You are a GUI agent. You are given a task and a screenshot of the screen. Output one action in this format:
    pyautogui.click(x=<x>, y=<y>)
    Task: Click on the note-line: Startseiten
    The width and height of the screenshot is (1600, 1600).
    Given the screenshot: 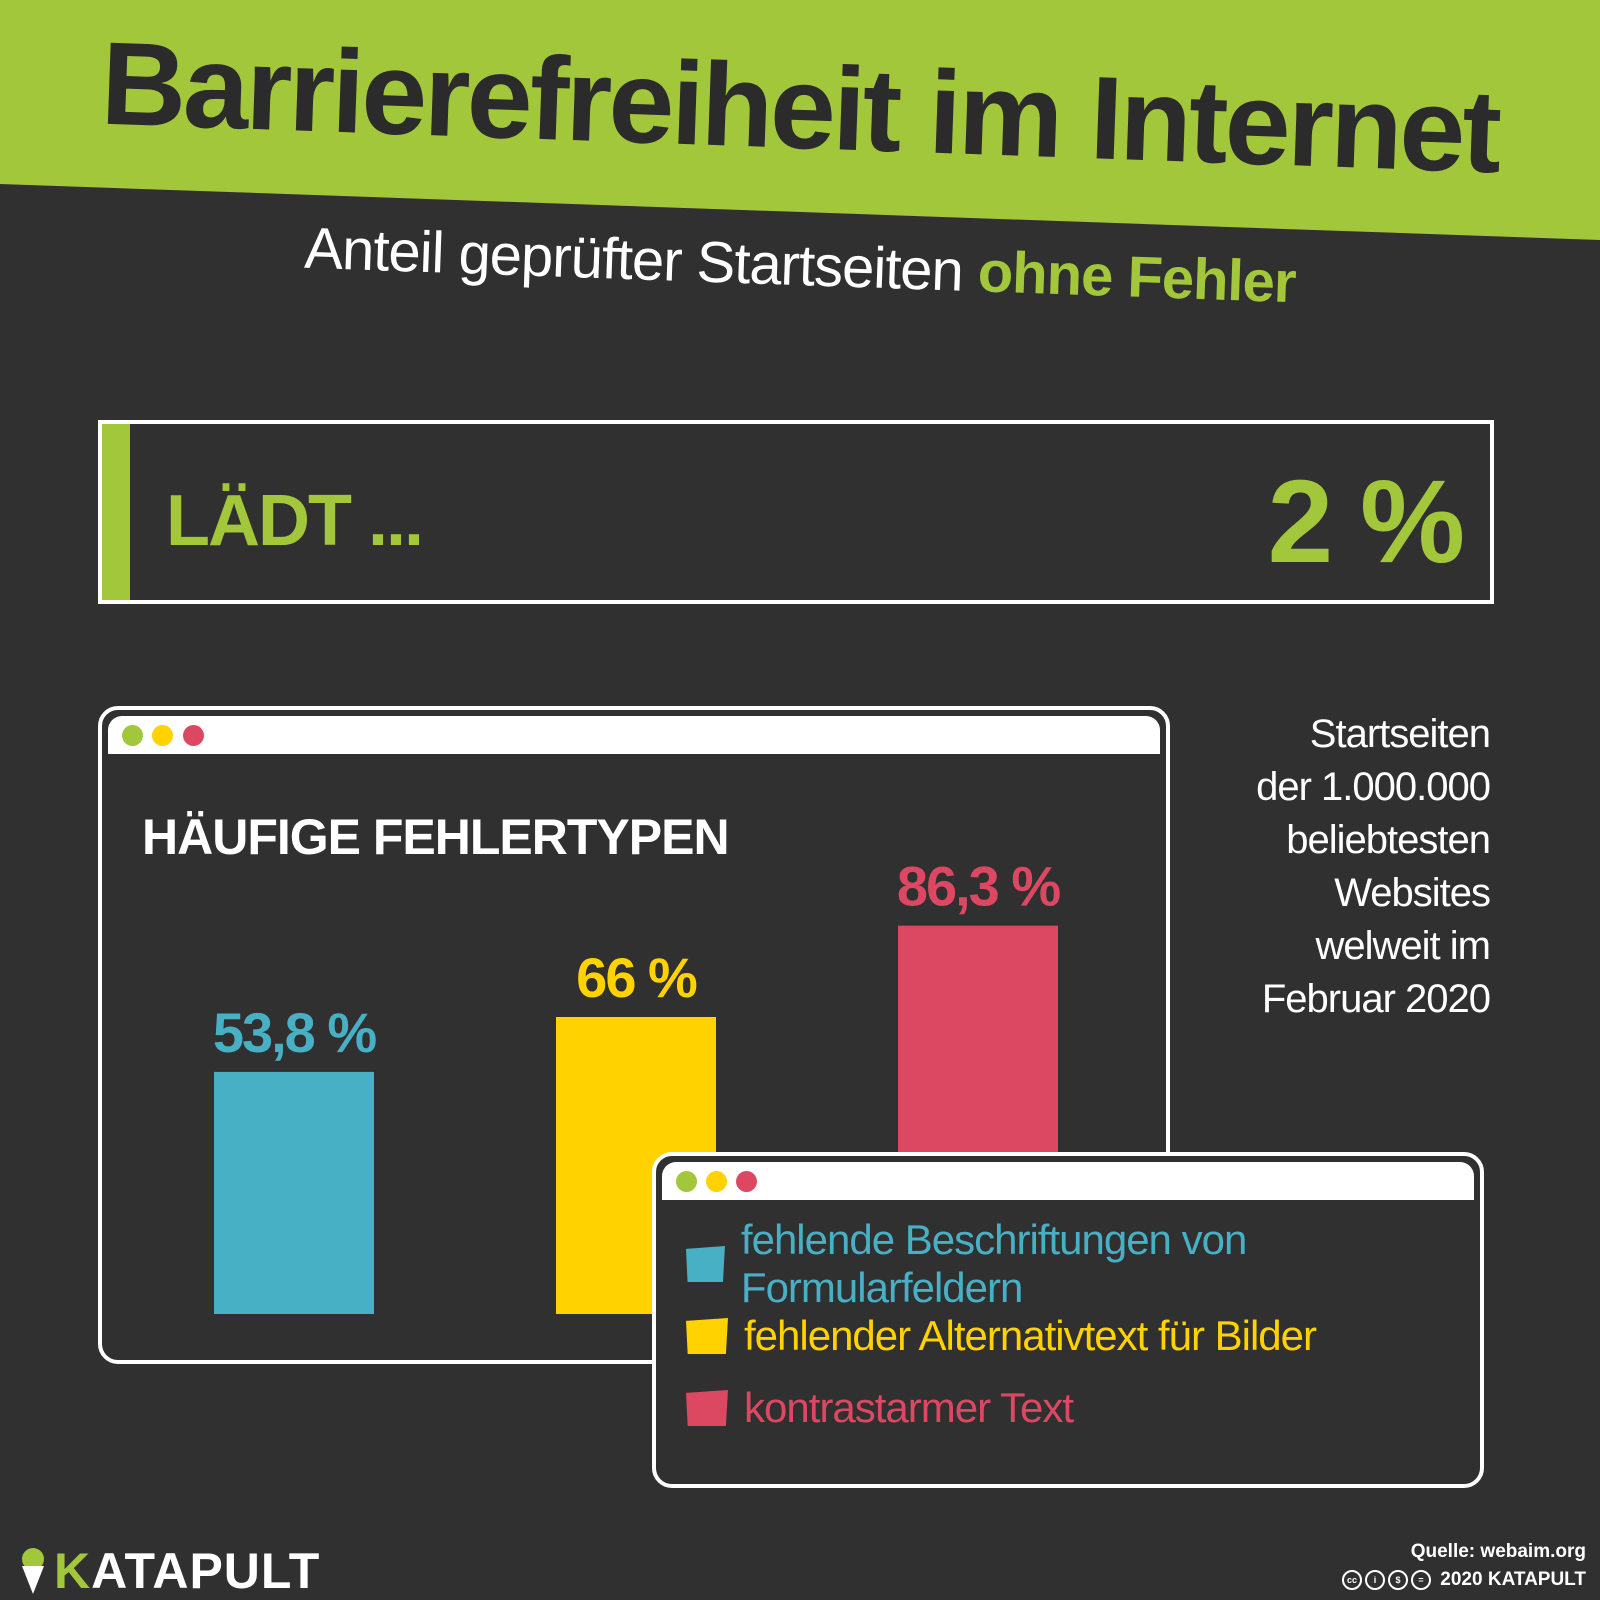 What is the action you would take?
    pyautogui.click(x=1400, y=734)
    